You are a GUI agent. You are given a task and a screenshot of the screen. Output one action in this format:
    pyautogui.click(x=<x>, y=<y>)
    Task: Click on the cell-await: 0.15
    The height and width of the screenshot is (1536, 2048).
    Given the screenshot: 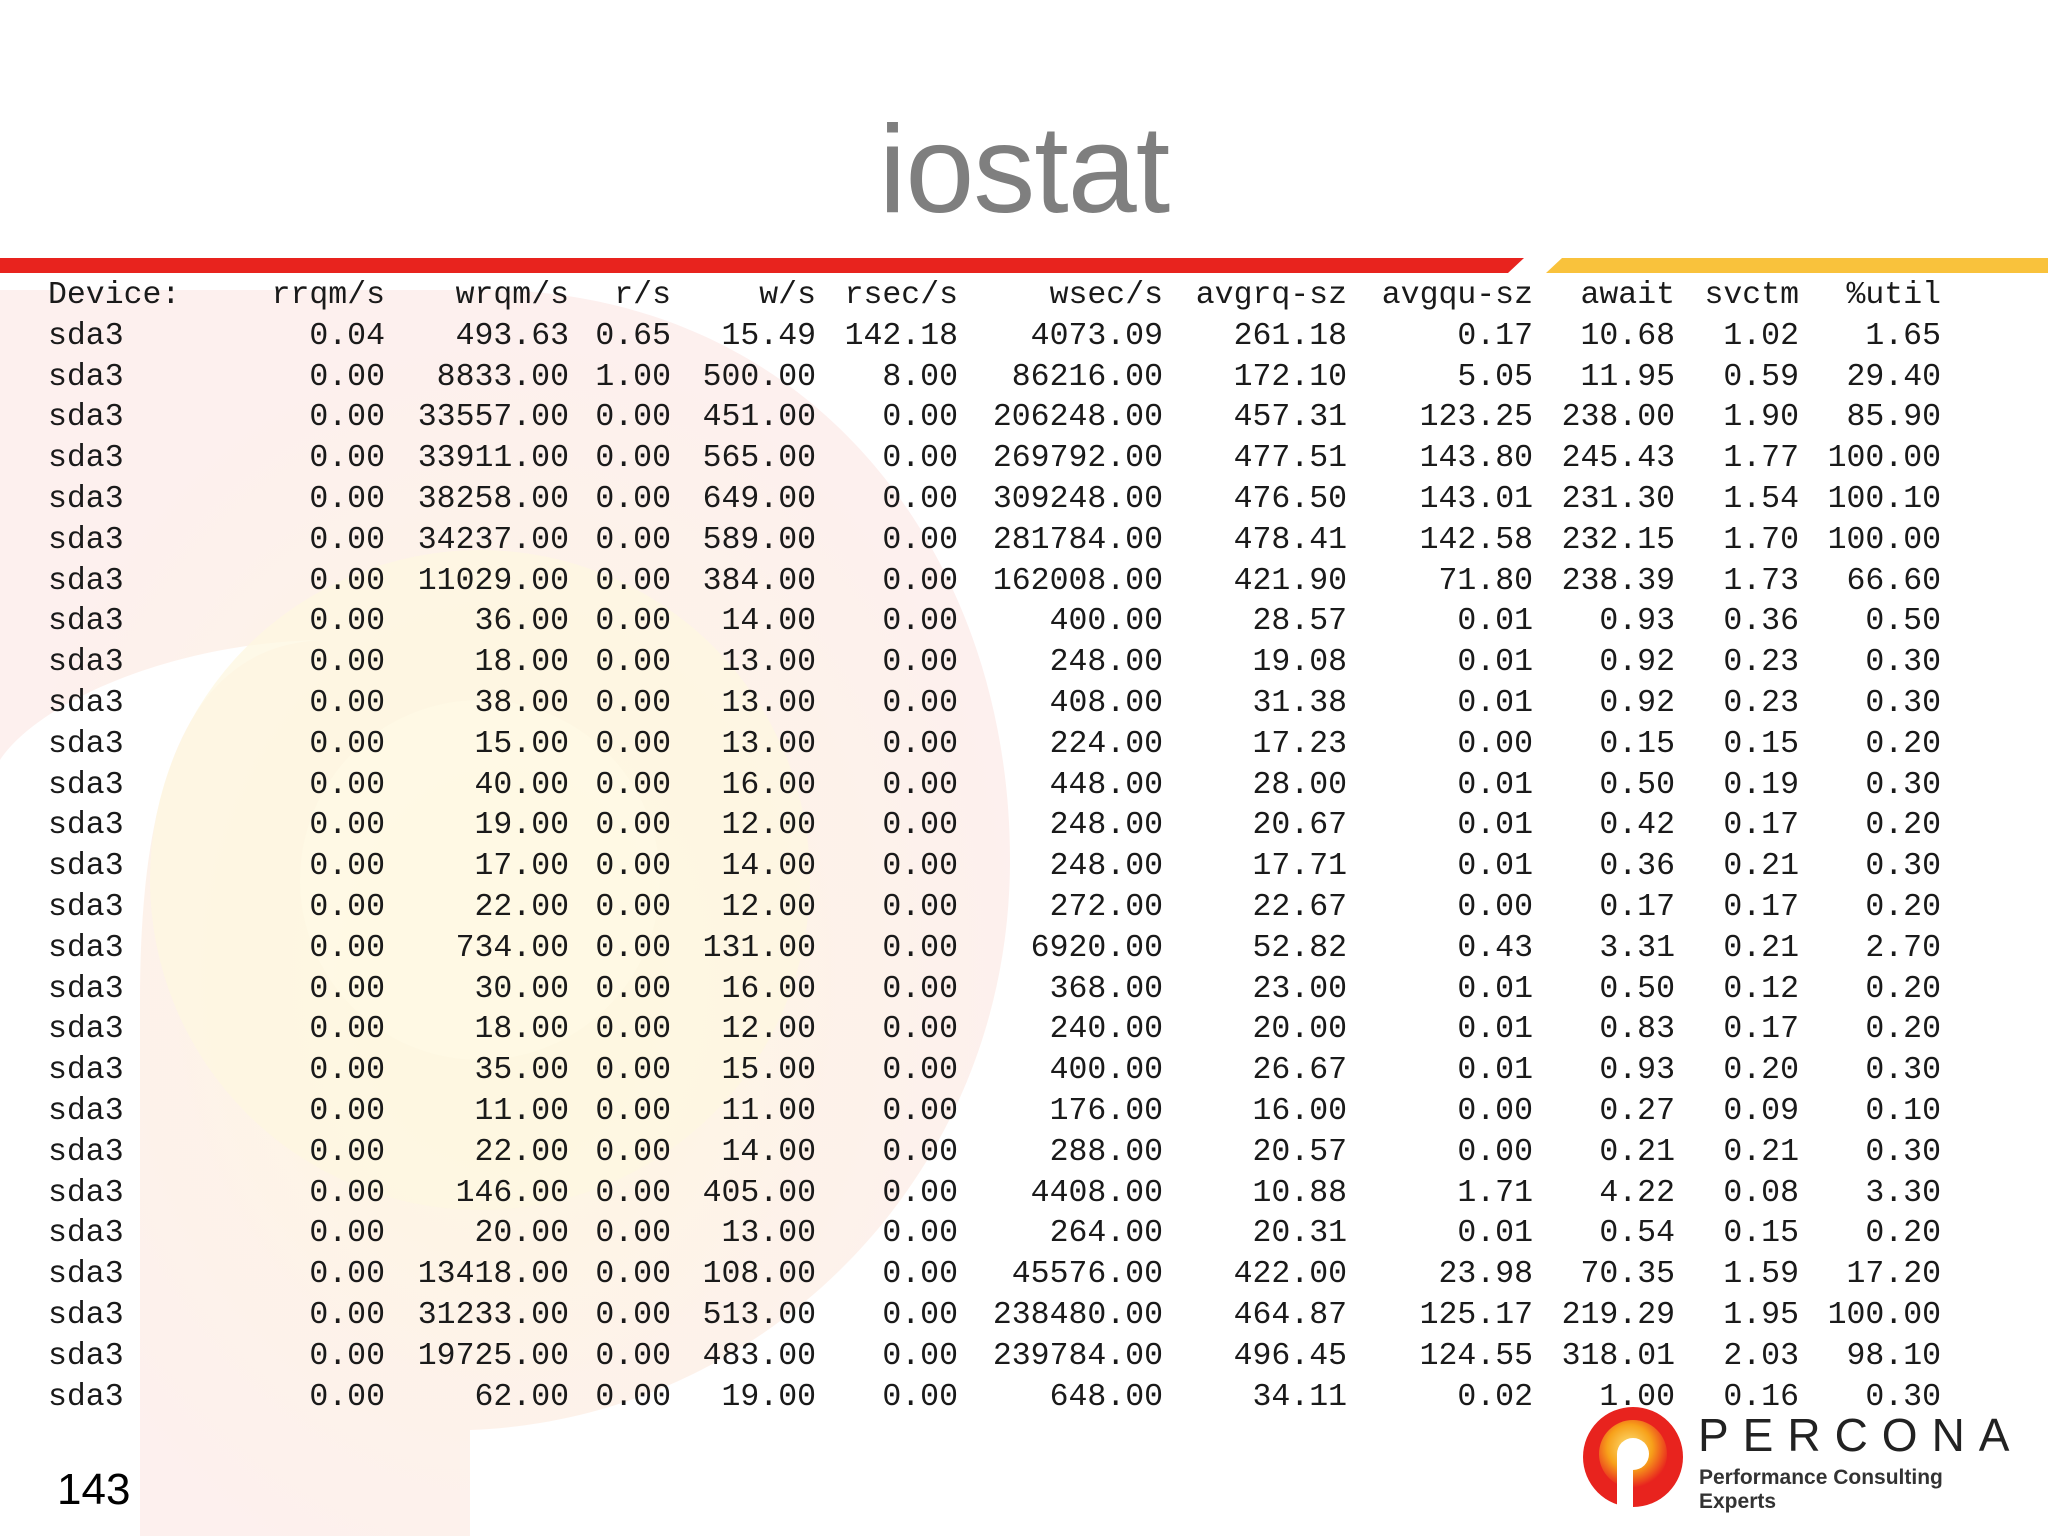 What is the action you would take?
    pyautogui.click(x=1637, y=744)
    